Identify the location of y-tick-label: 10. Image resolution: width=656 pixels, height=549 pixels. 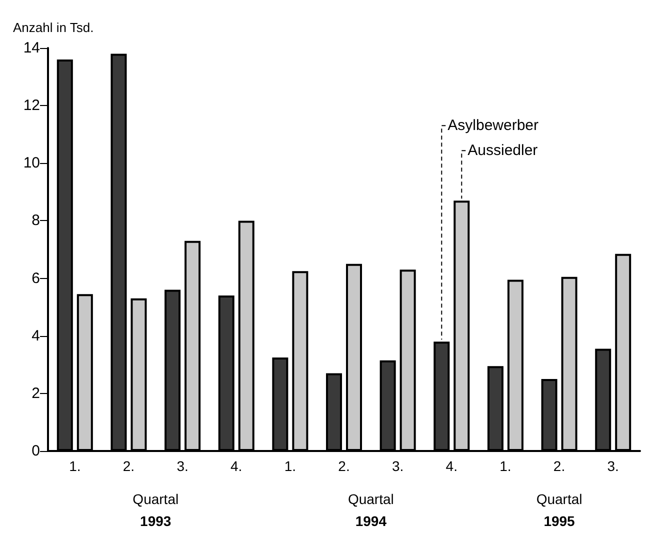
(31, 163).